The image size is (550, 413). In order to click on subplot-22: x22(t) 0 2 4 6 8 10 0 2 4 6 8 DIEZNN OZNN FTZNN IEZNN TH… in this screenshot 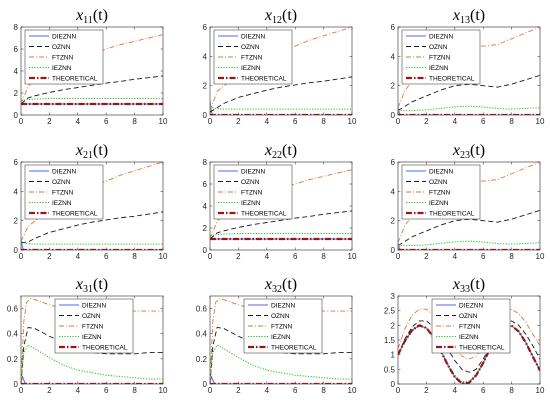, I will do `click(280, 201)`.